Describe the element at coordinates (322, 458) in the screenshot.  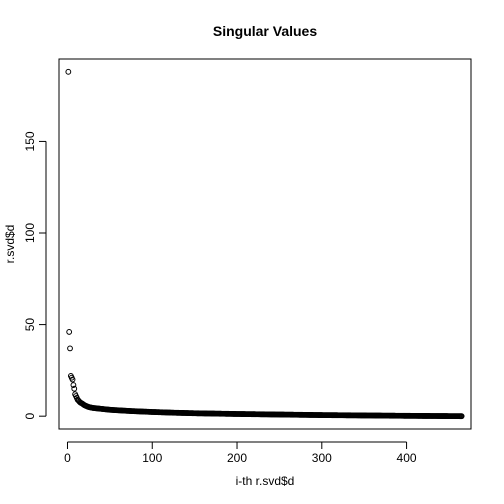
I see `x-tick-label: 300` at that location.